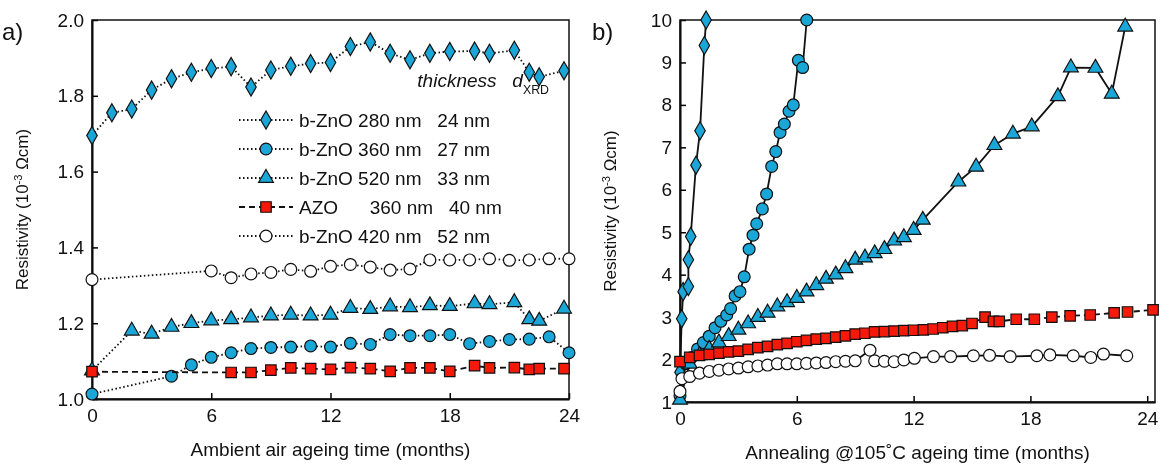 The image size is (1167, 471). What do you see at coordinates (70, 323) in the screenshot?
I see `y-tick-label: 1.2` at bounding box center [70, 323].